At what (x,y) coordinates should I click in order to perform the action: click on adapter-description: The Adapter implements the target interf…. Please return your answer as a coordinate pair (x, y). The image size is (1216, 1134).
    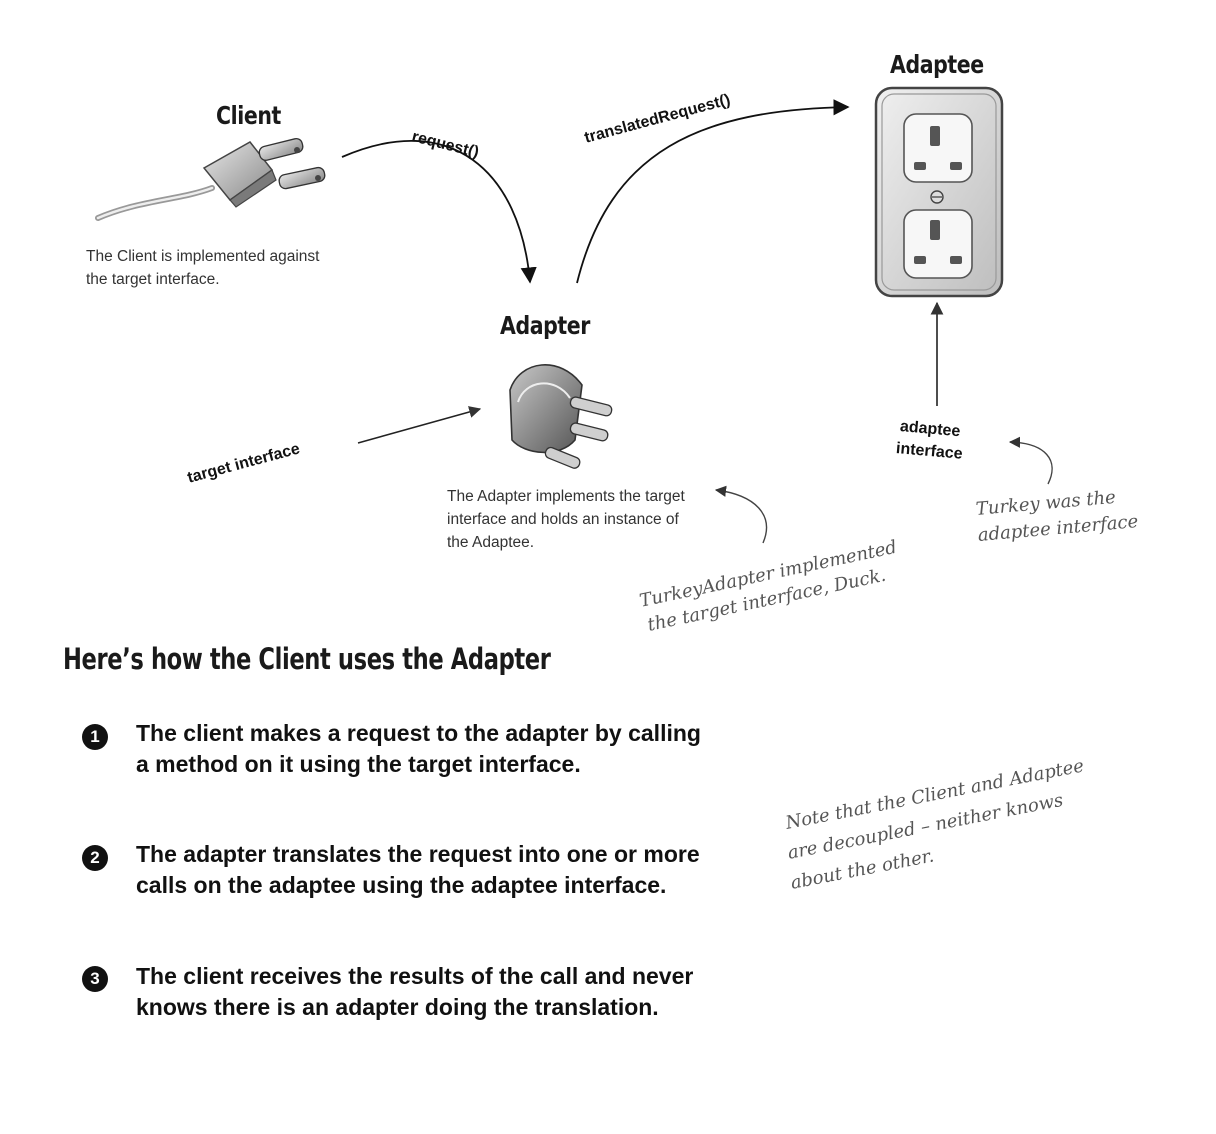
    Looking at the image, I should click on (566, 519).